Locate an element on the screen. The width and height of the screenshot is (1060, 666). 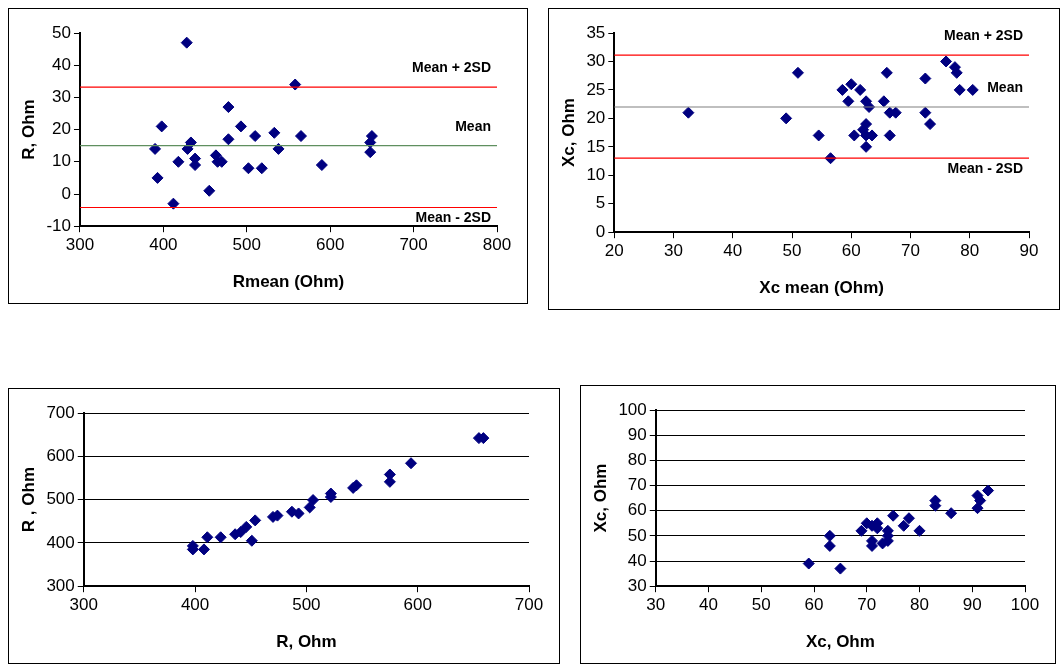
y-tick-label: 600 is located at coordinates (60, 455).